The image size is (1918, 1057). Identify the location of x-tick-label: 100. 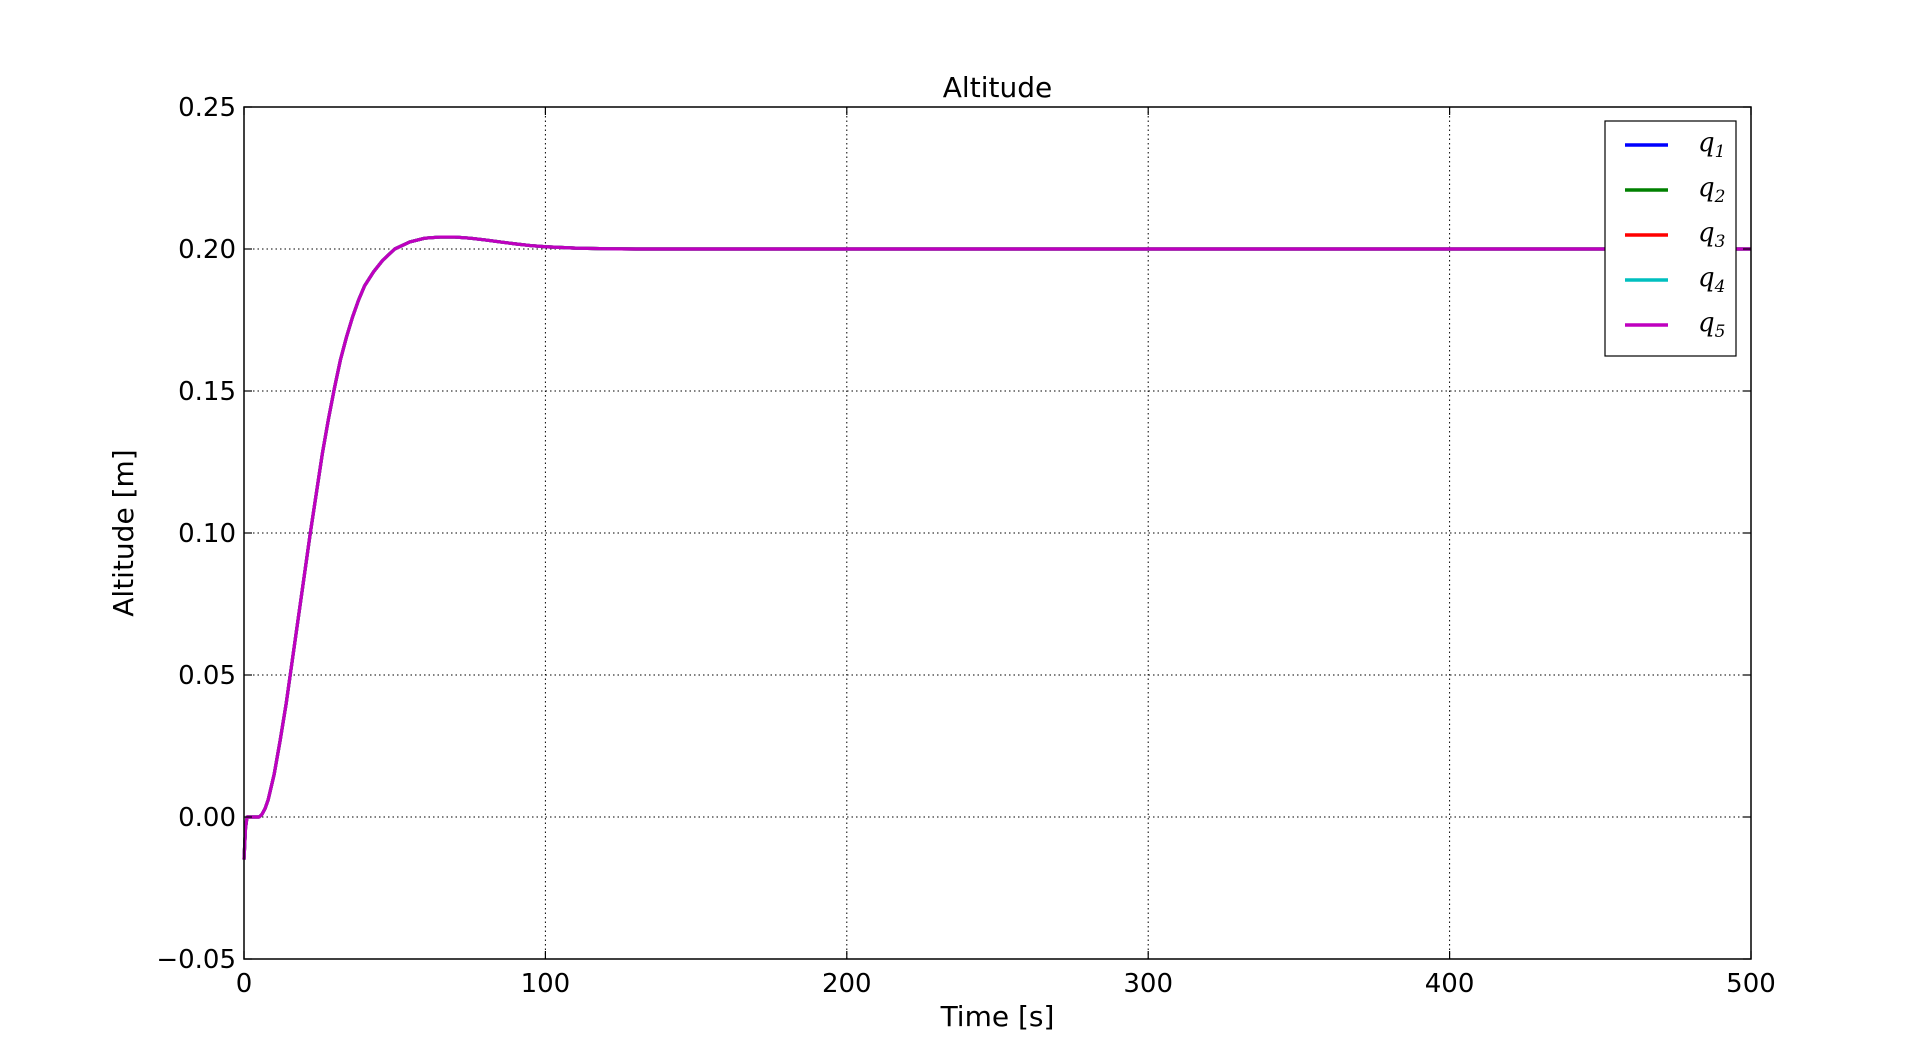
(546, 984).